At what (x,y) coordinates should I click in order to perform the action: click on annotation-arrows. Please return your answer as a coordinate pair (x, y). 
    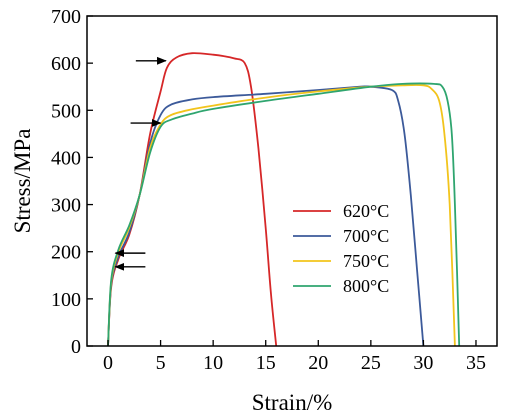
    Looking at the image, I should click on (140, 163).